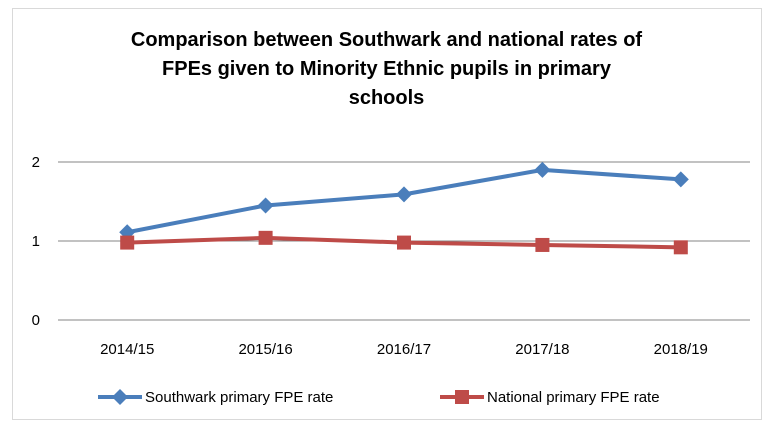  I want to click on legend-label: National primary FPE rate, so click(573, 397).